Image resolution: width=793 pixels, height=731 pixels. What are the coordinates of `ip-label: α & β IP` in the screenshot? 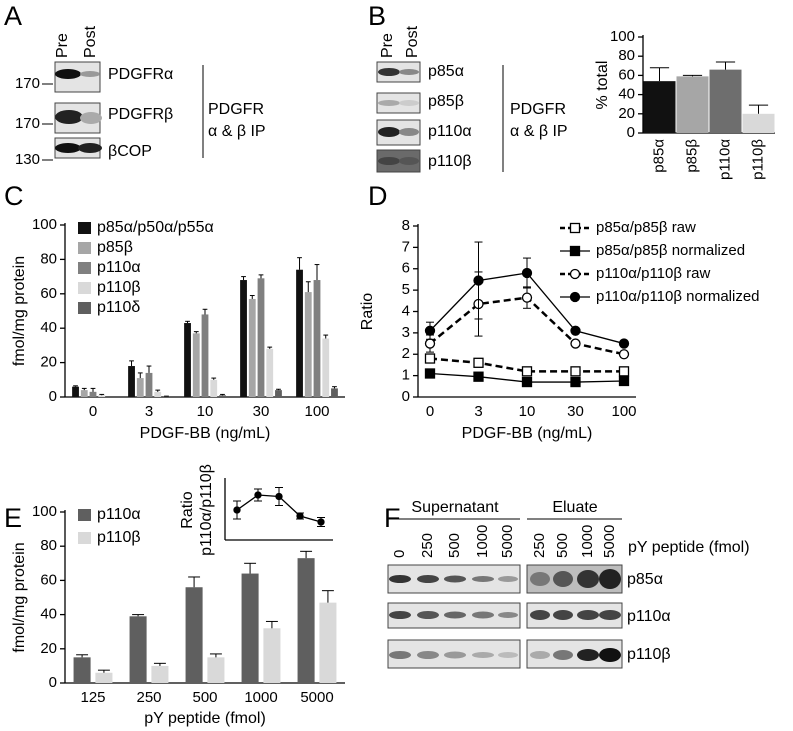 It's located at (539, 131).